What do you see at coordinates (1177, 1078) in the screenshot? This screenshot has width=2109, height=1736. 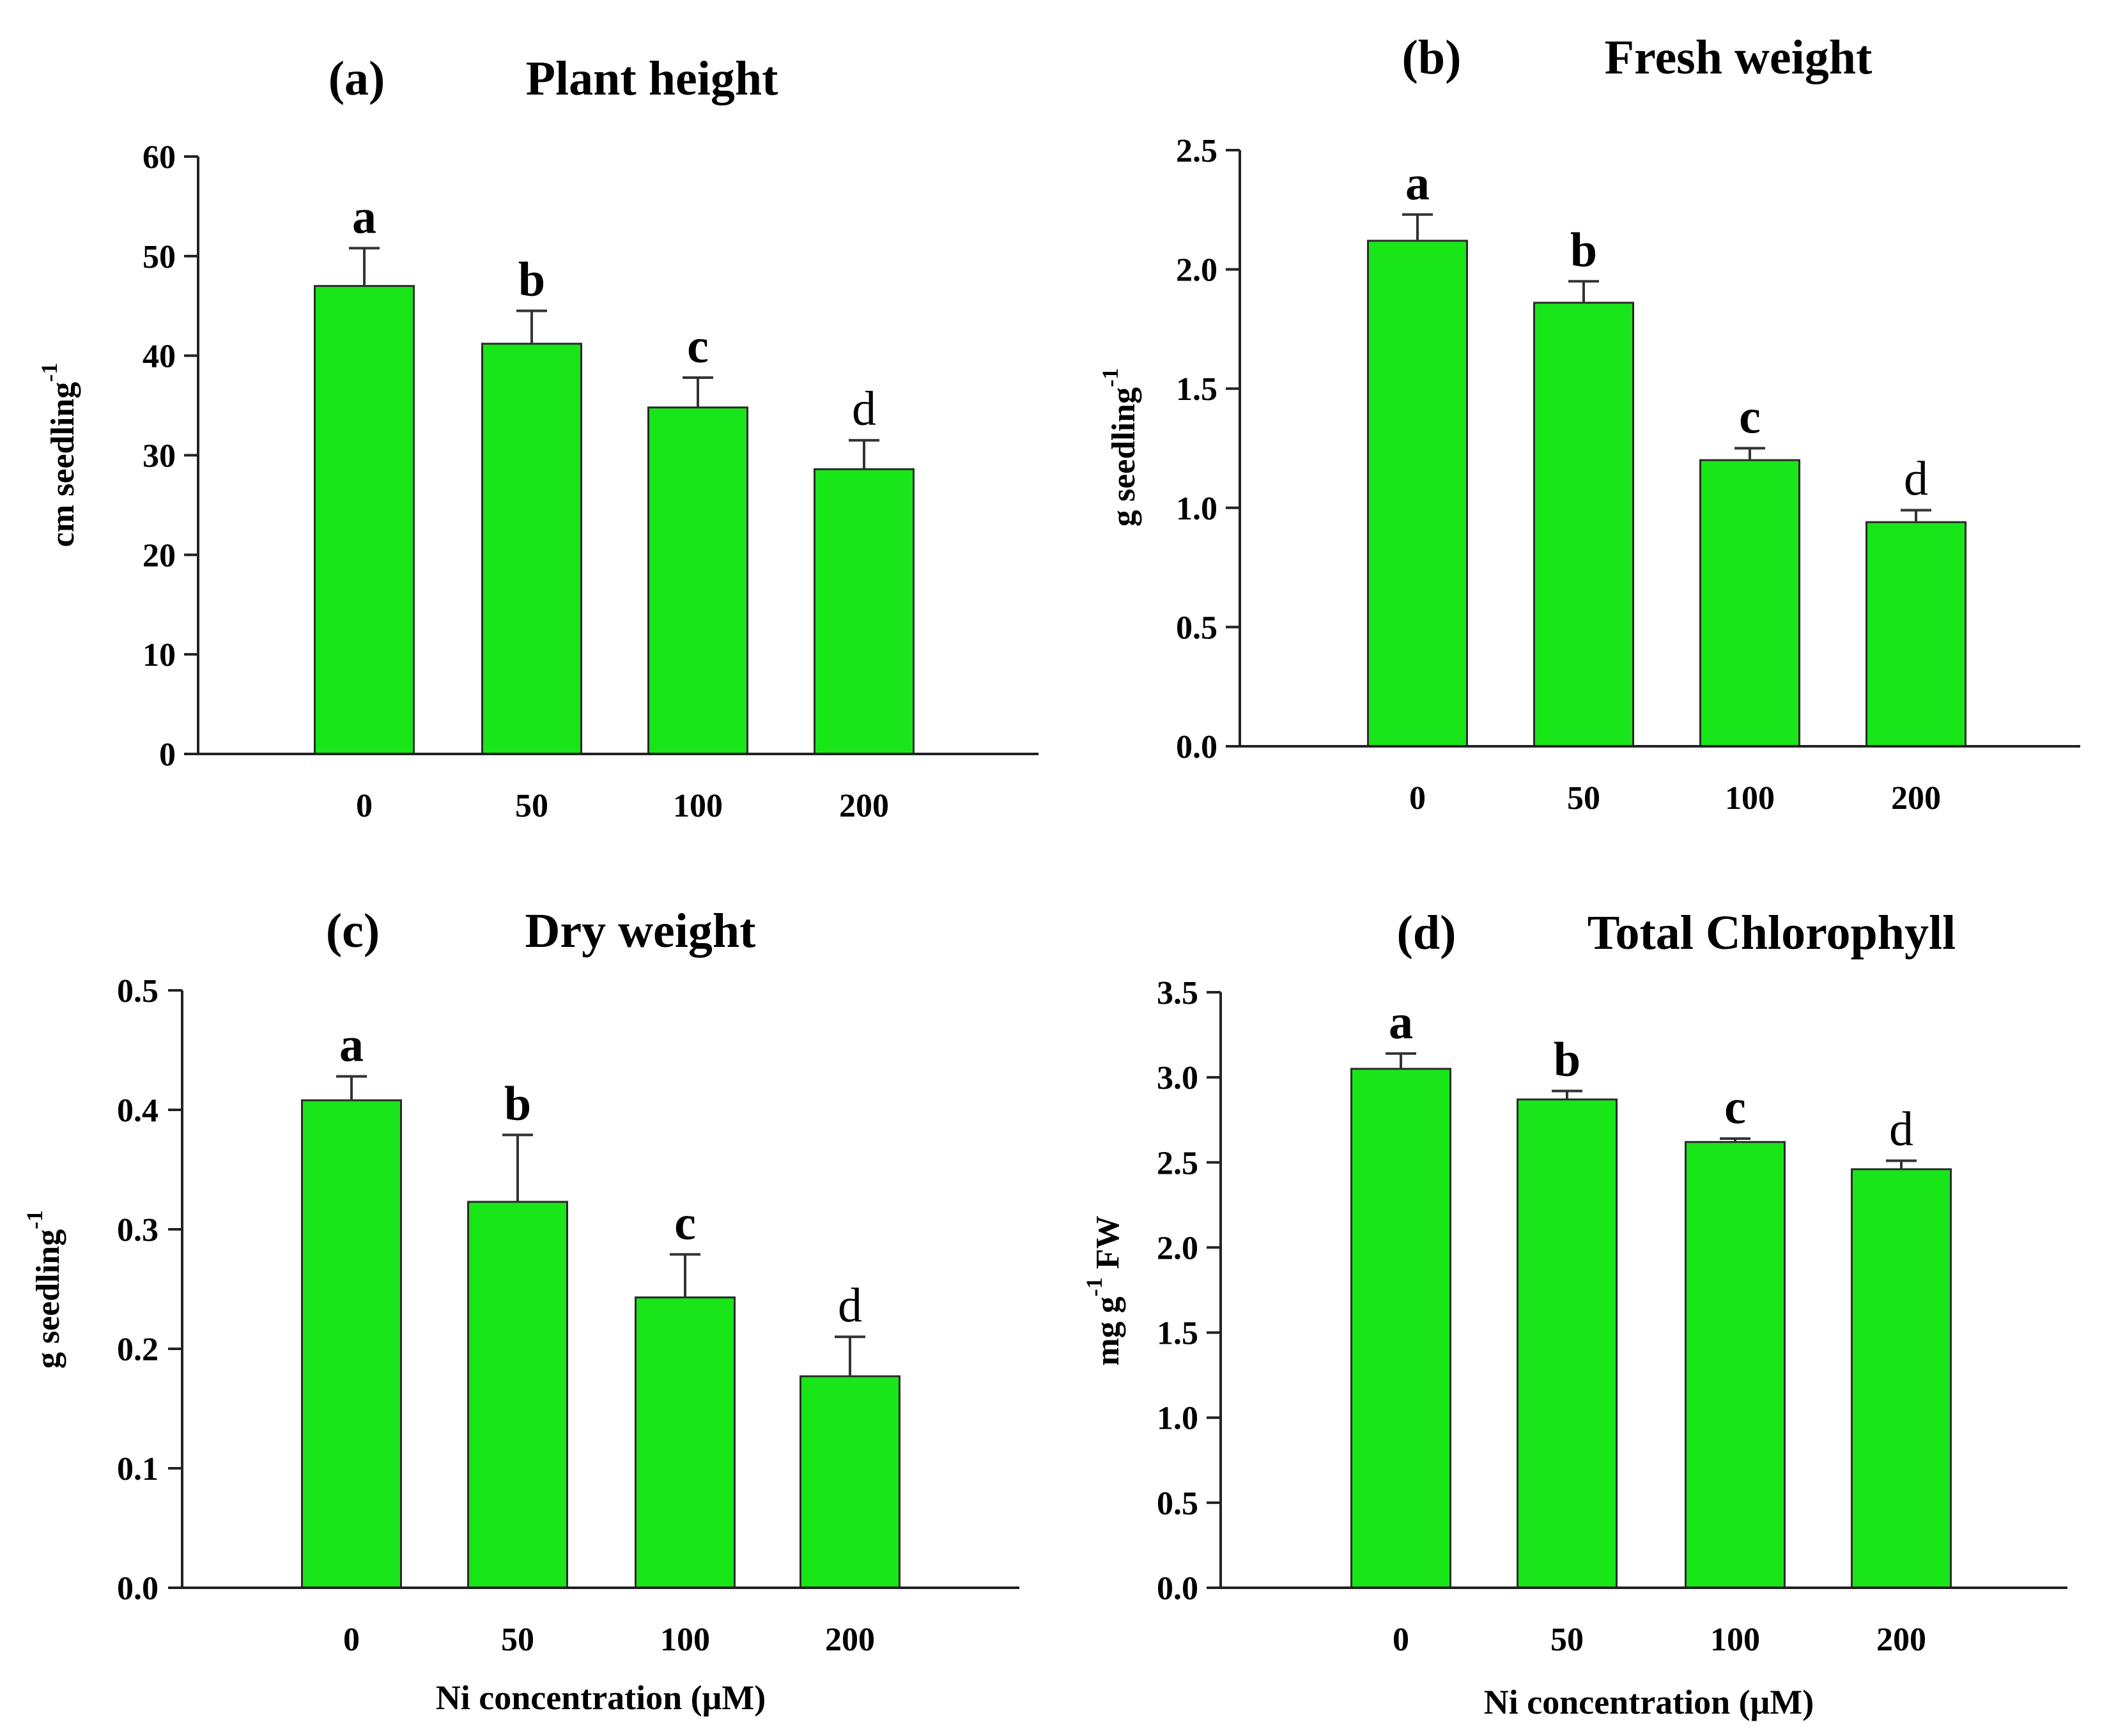 I see `y-tick-label: 3.0` at bounding box center [1177, 1078].